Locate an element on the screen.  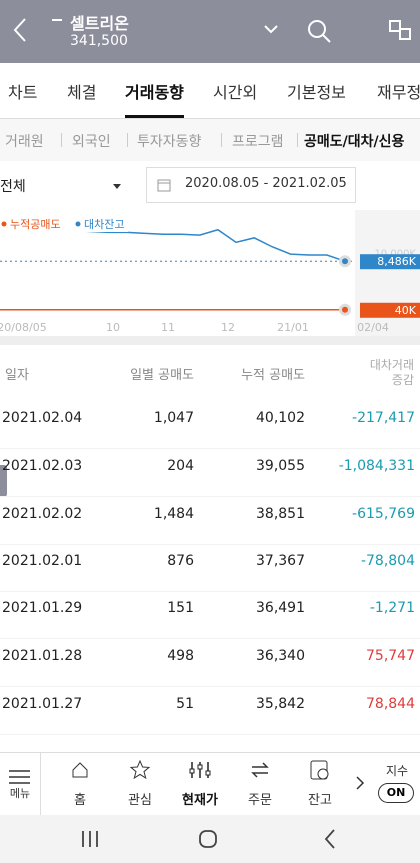
title-dash is located at coordinates (57, 20).